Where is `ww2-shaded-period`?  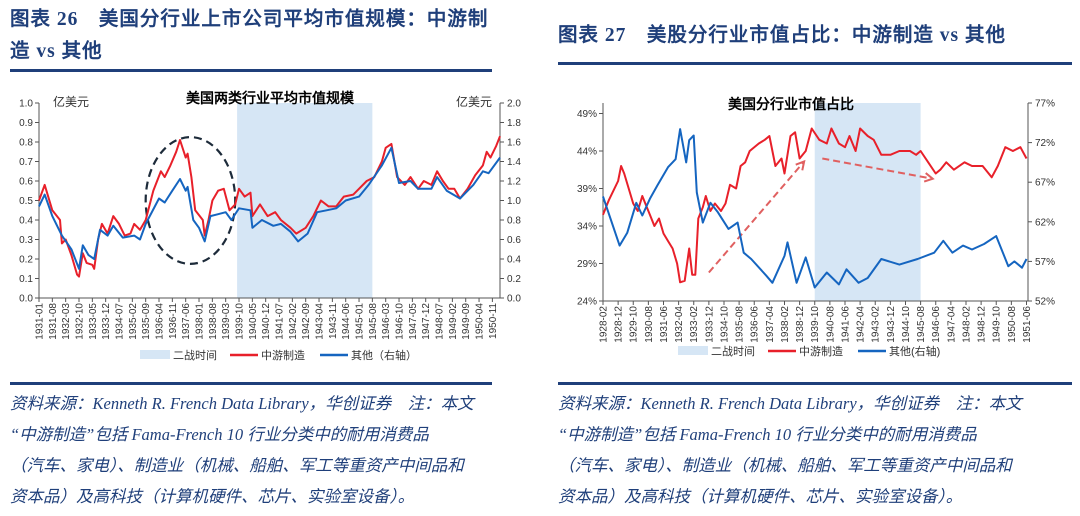 ww2-shaded-period is located at coordinates (305, 200).